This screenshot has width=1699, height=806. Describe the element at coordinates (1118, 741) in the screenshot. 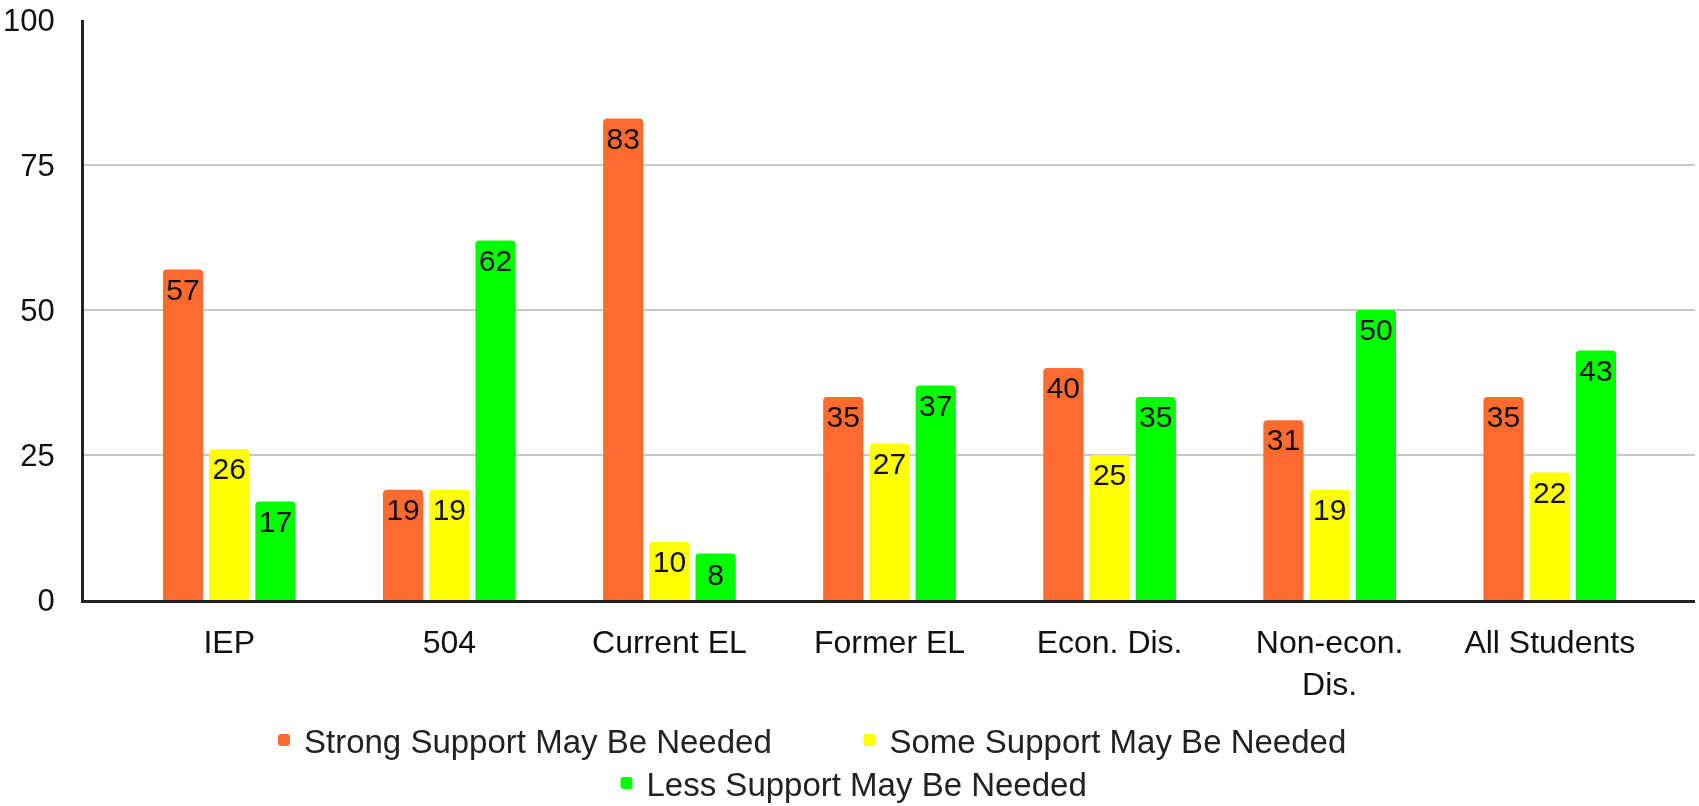

I see `legend-label: Some Support May Be Needed` at that location.